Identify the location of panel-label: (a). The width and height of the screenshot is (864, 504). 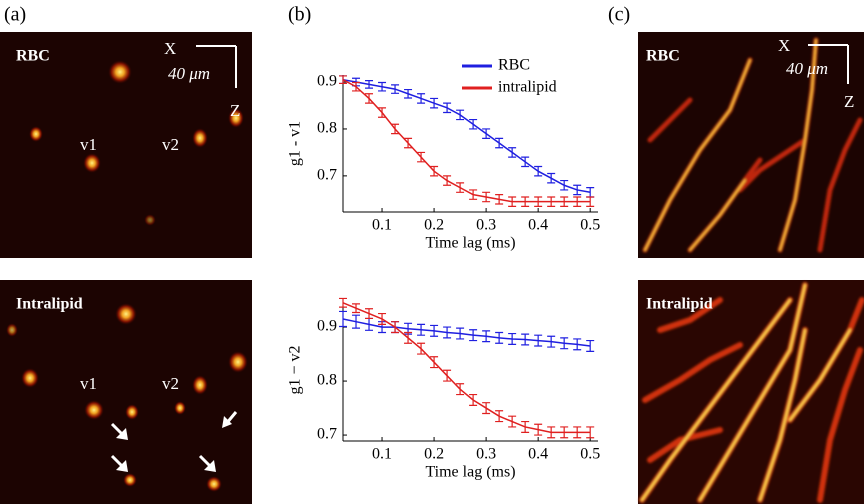
(15, 15).